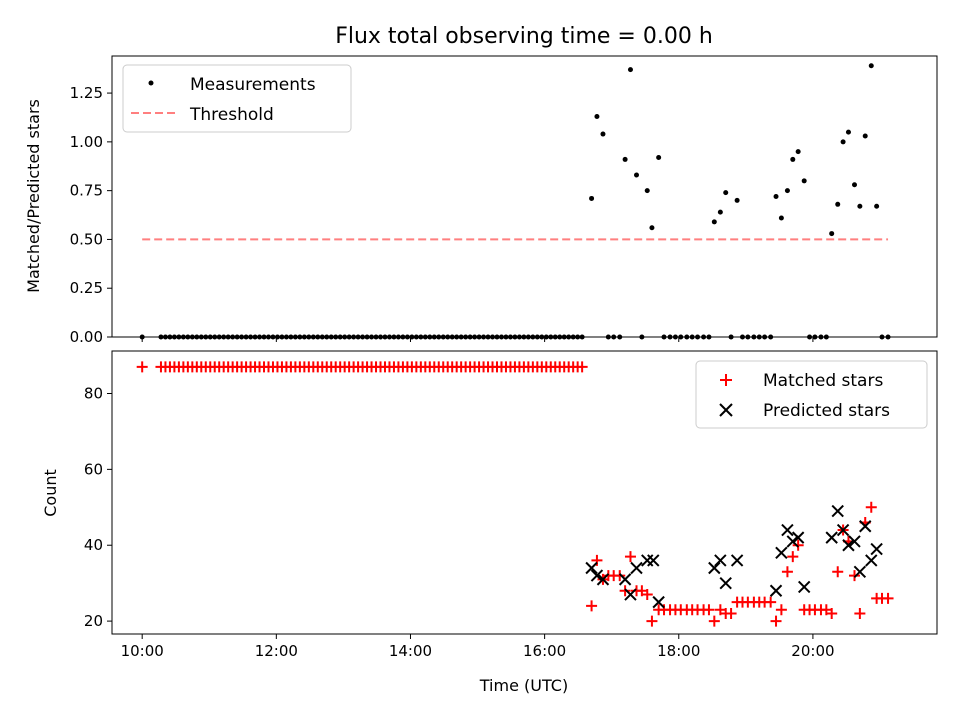 This screenshot has height=720, width=960. Describe the element at coordinates (93, 393) in the screenshot. I see `count-y-tick-label: 80` at that location.